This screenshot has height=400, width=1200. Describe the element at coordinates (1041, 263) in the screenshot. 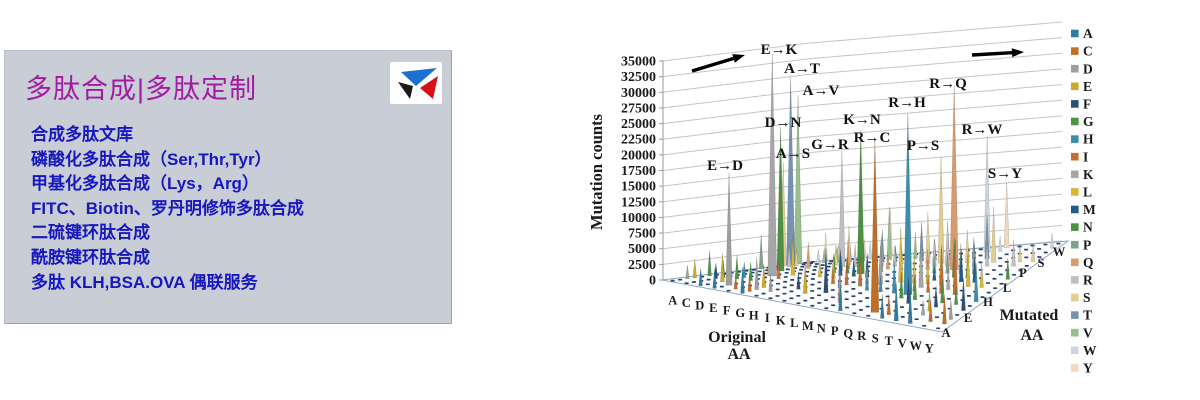

I see `depth-tick-label: S` at that location.